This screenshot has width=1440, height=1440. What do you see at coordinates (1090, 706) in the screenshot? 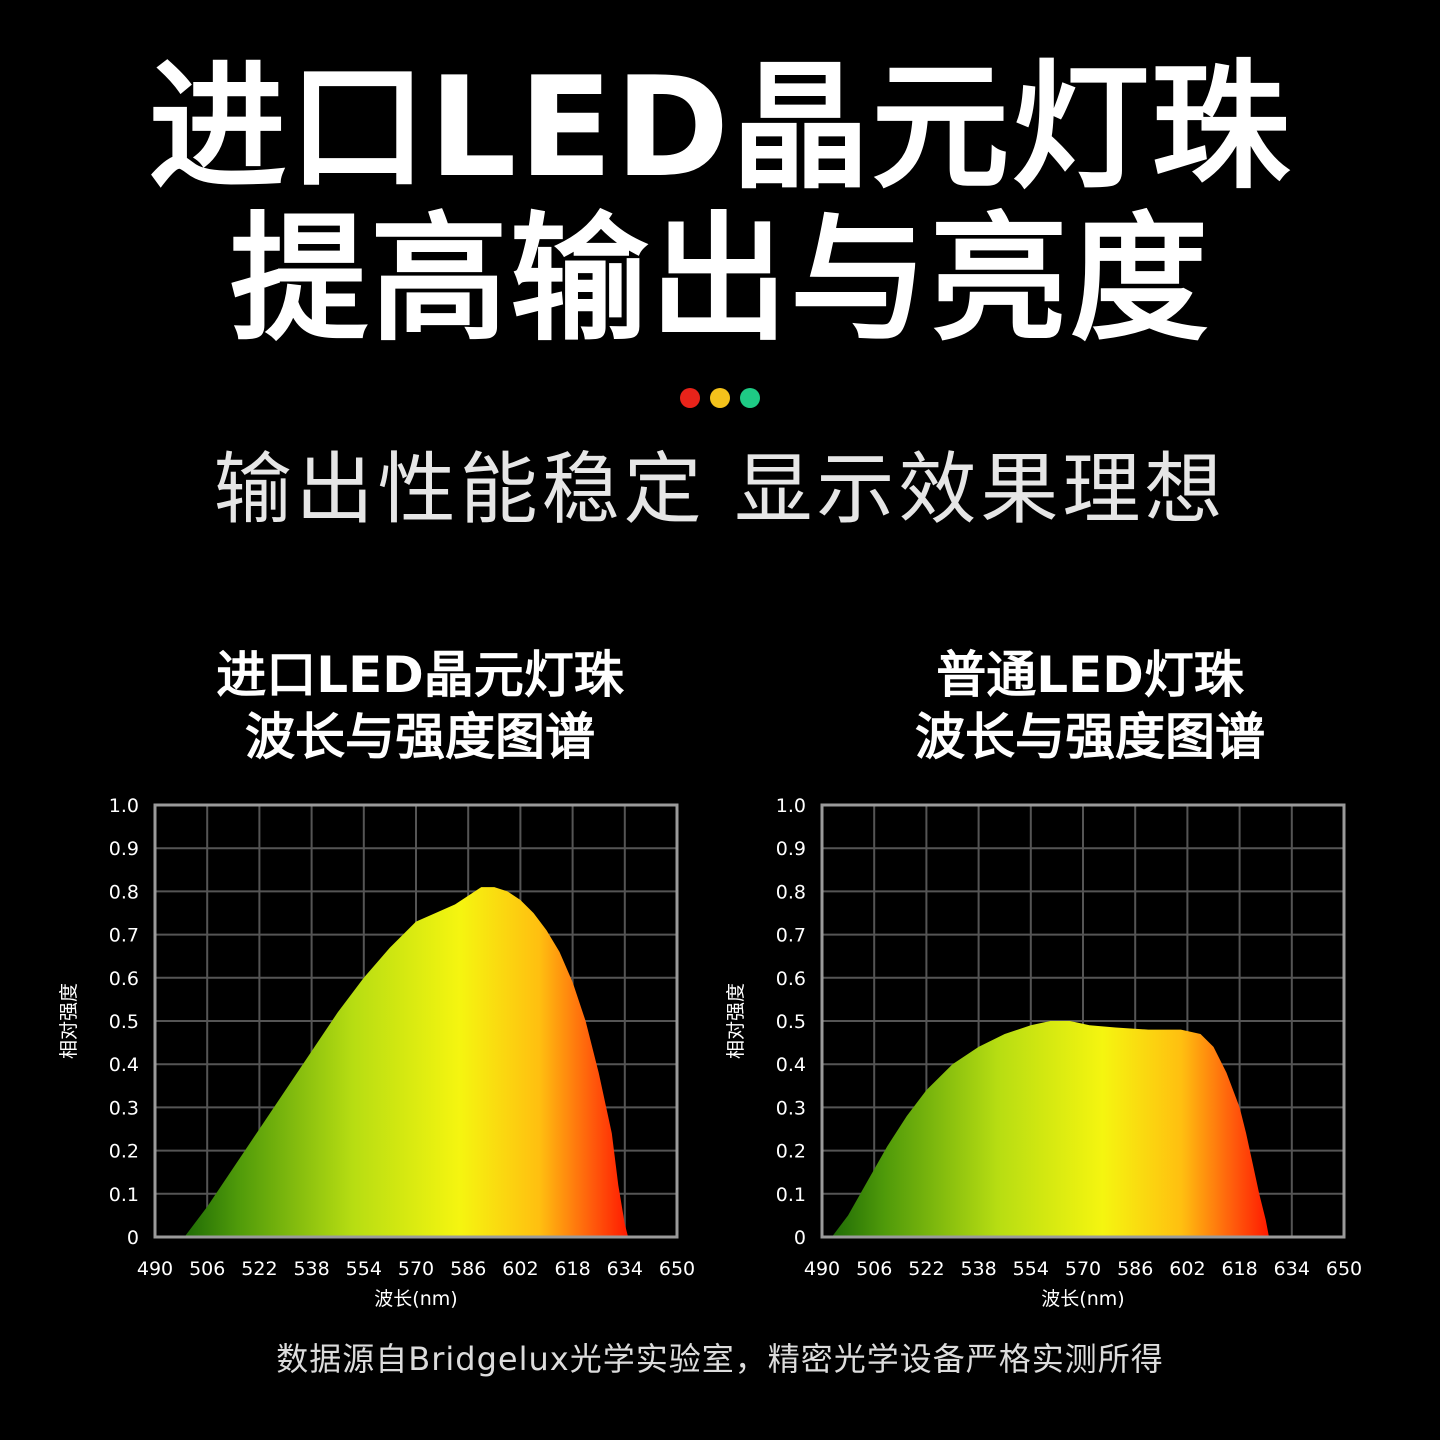
I see `chart-title-right: 普通LED灯珠 波长与强度图谱` at bounding box center [1090, 706].